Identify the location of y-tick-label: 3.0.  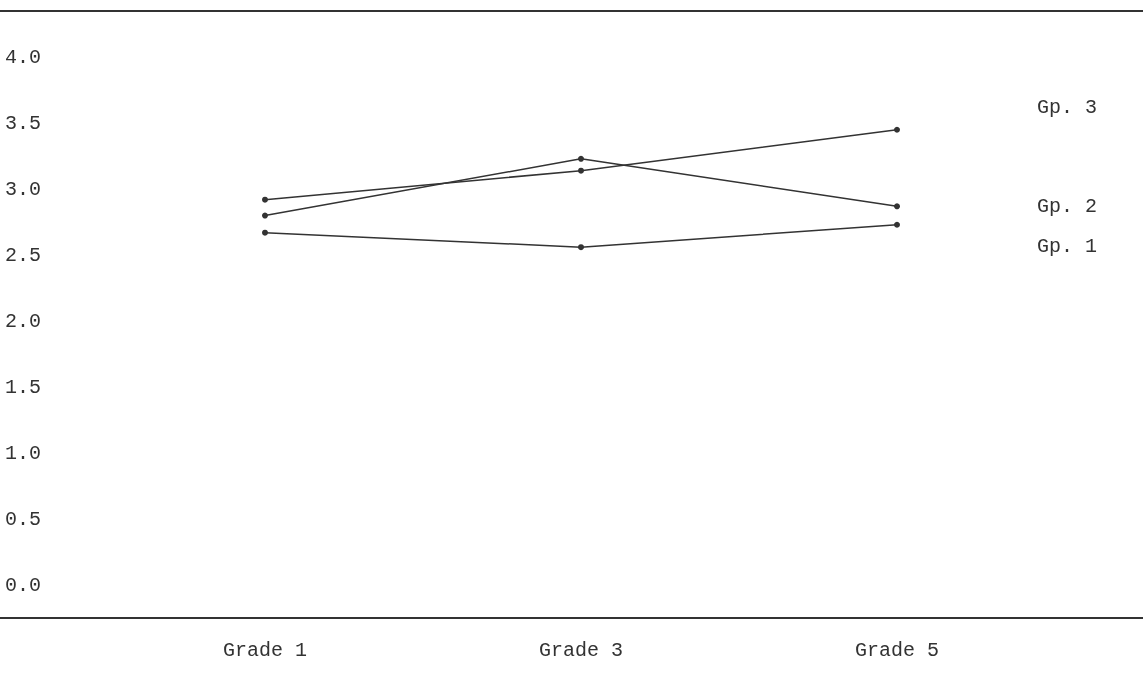
(23, 189).